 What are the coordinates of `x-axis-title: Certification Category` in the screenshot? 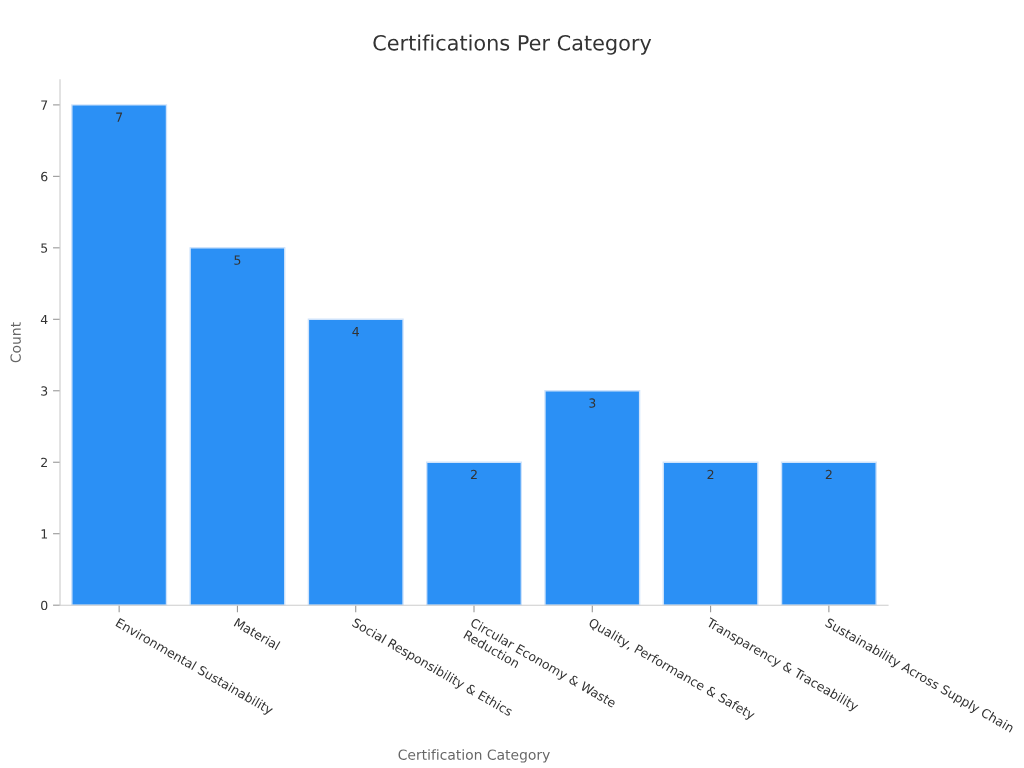 It's located at (474, 756).